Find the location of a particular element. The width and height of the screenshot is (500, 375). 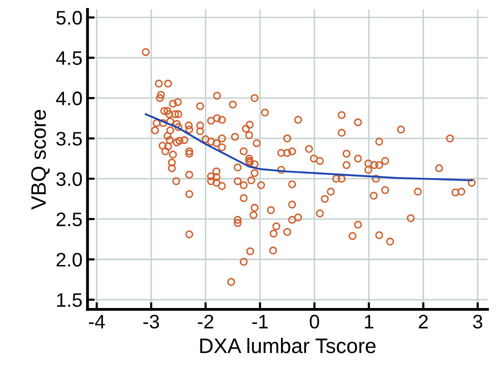

y-tick-label: 3.0 is located at coordinates (69, 179).